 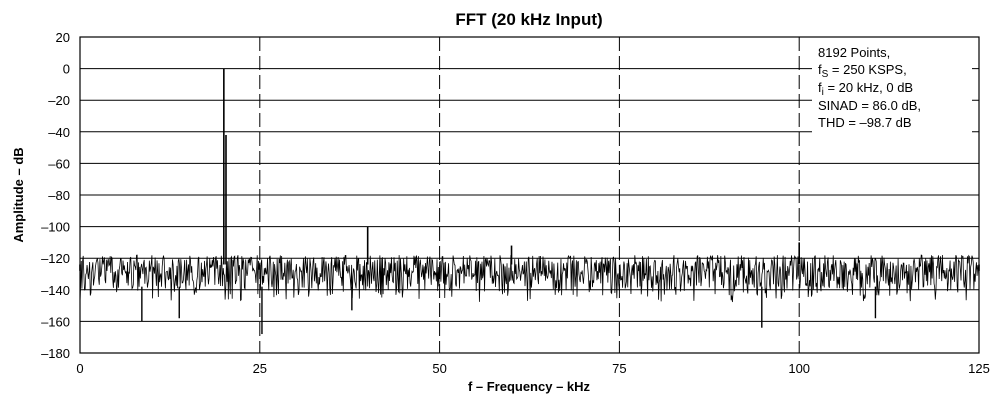 I want to click on y-tick-label: –60, so click(x=59, y=163).